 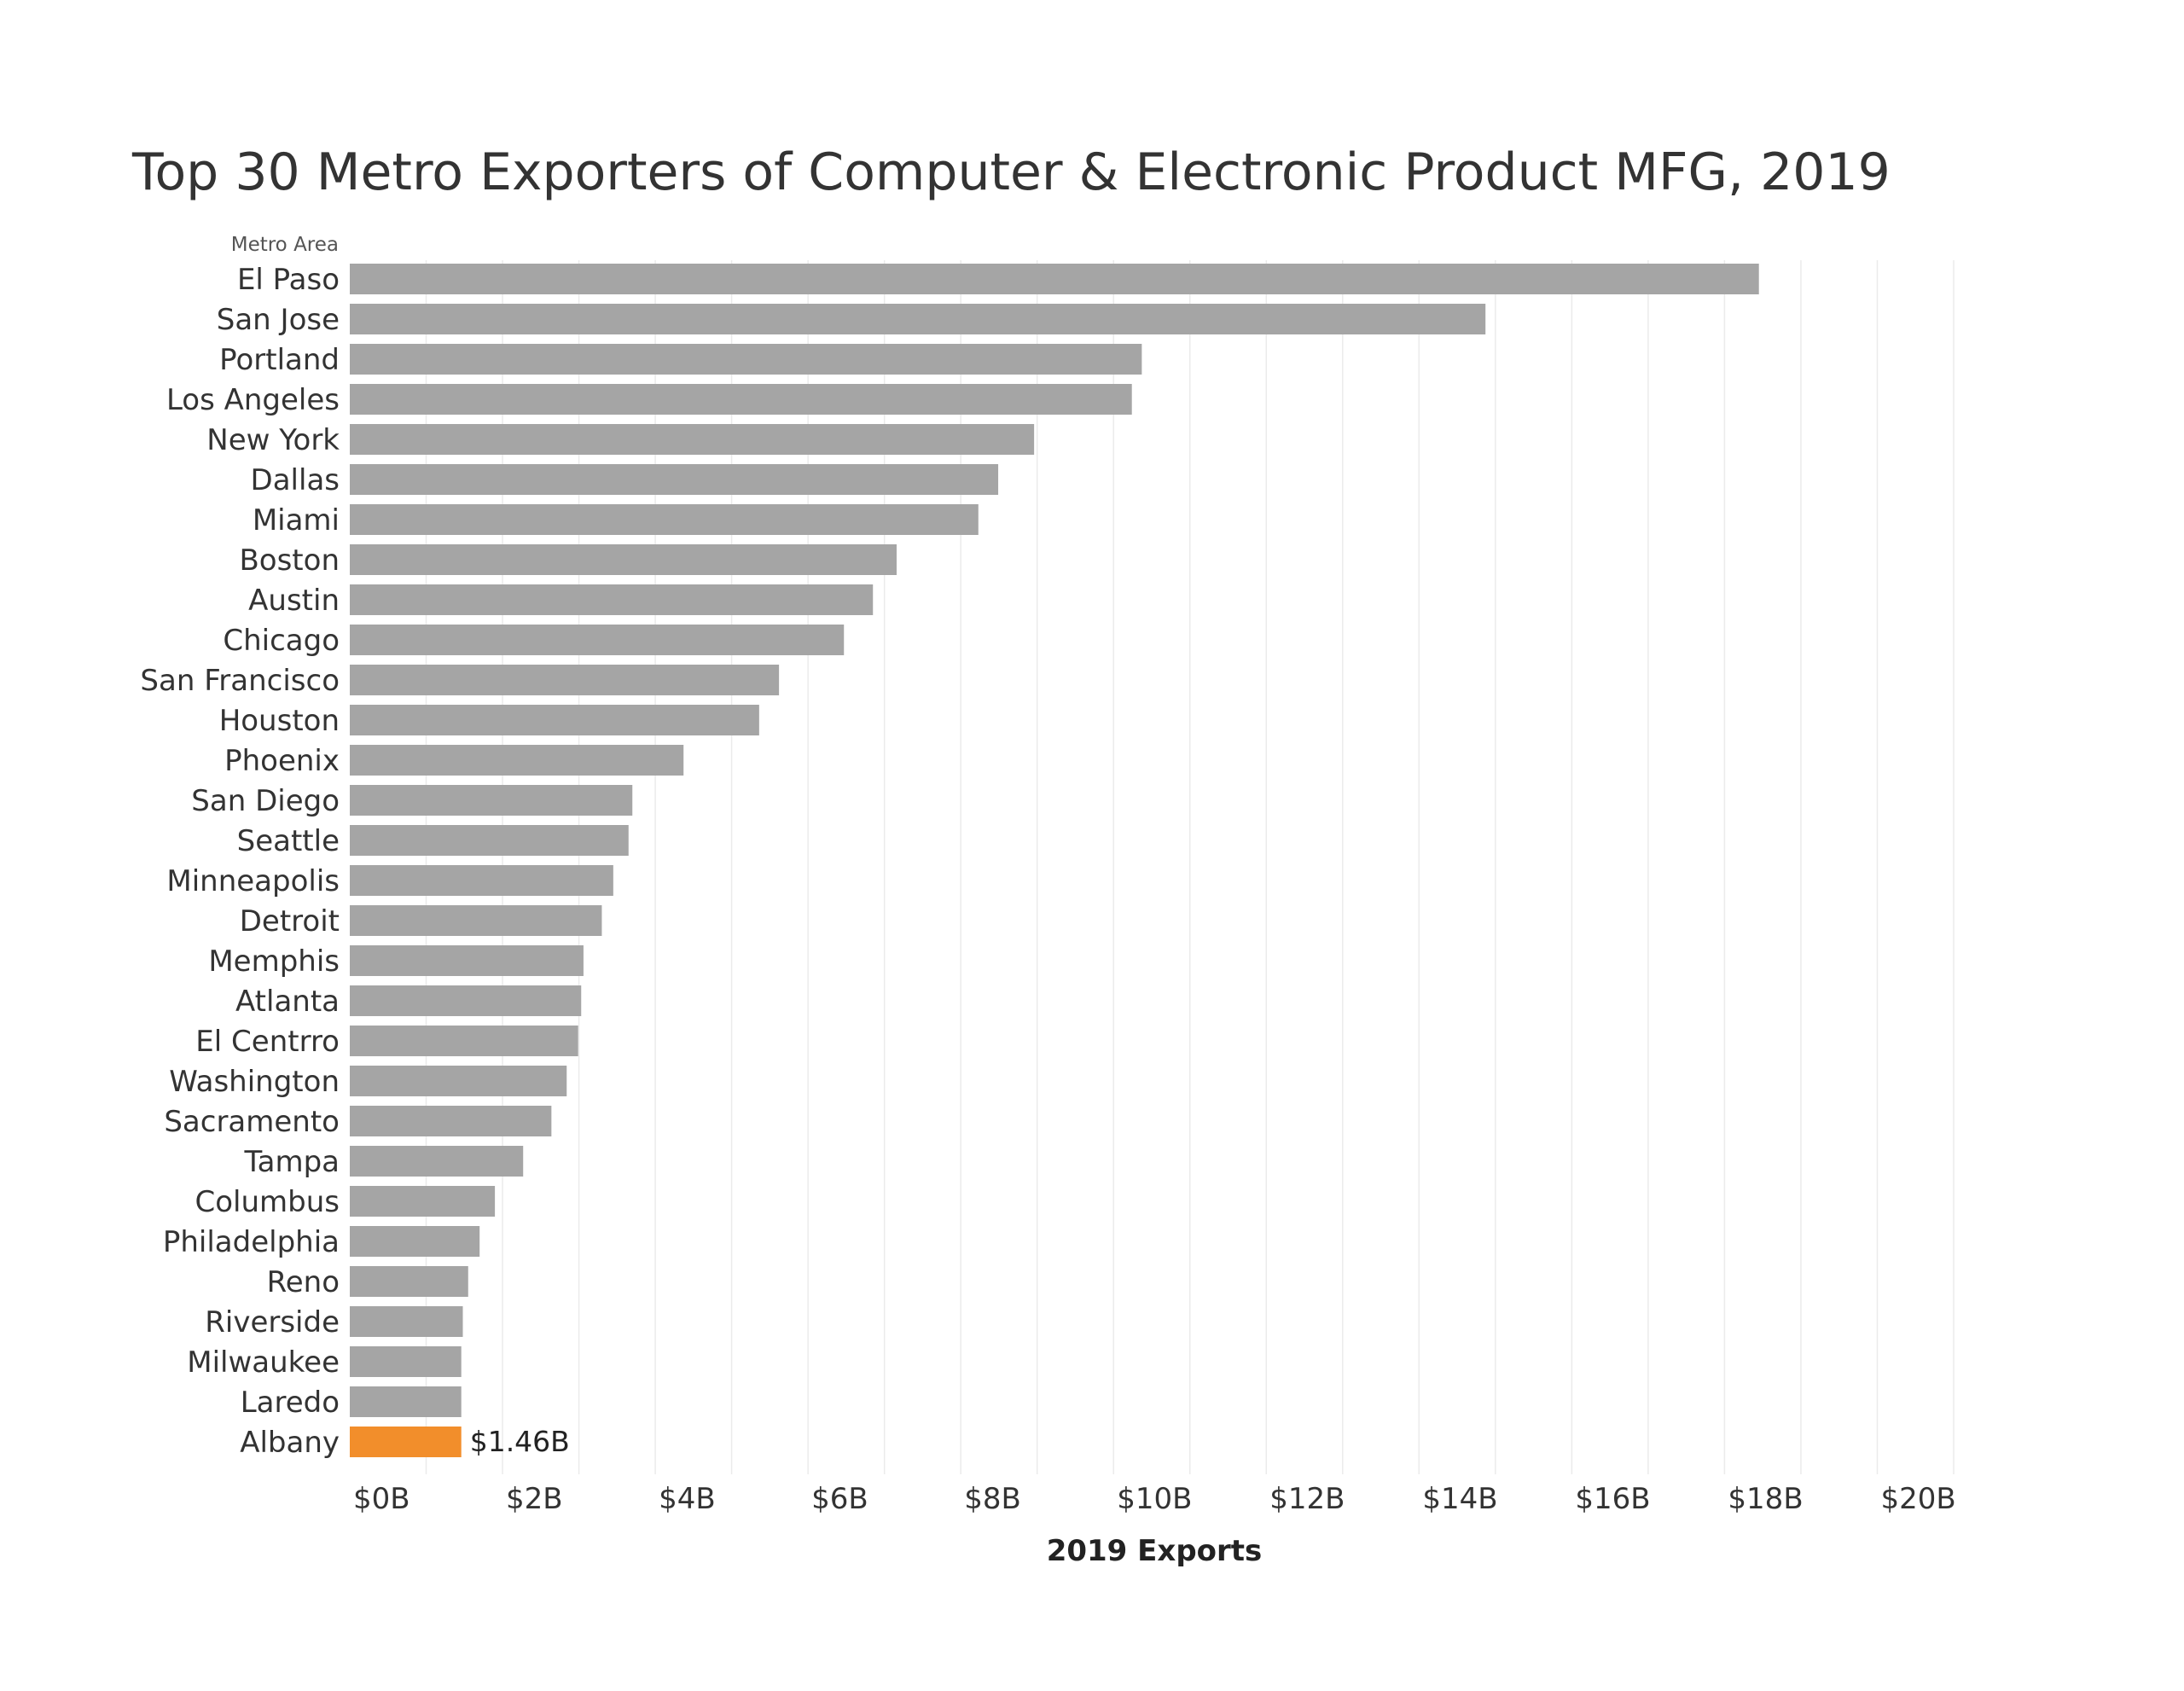 What do you see at coordinates (1612, 1499) in the screenshot?
I see `x-tick-label: $16B` at bounding box center [1612, 1499].